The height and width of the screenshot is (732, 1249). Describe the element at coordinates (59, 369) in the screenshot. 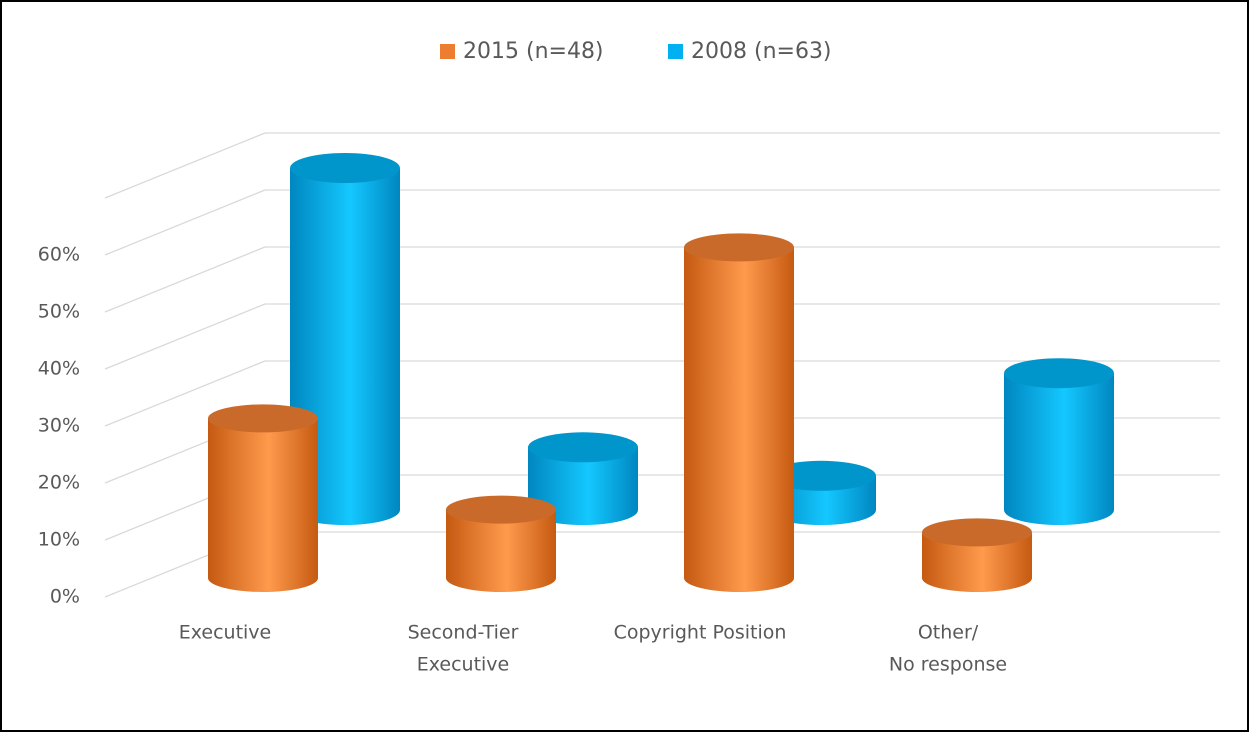

I see `y-tick-label: 40%` at that location.